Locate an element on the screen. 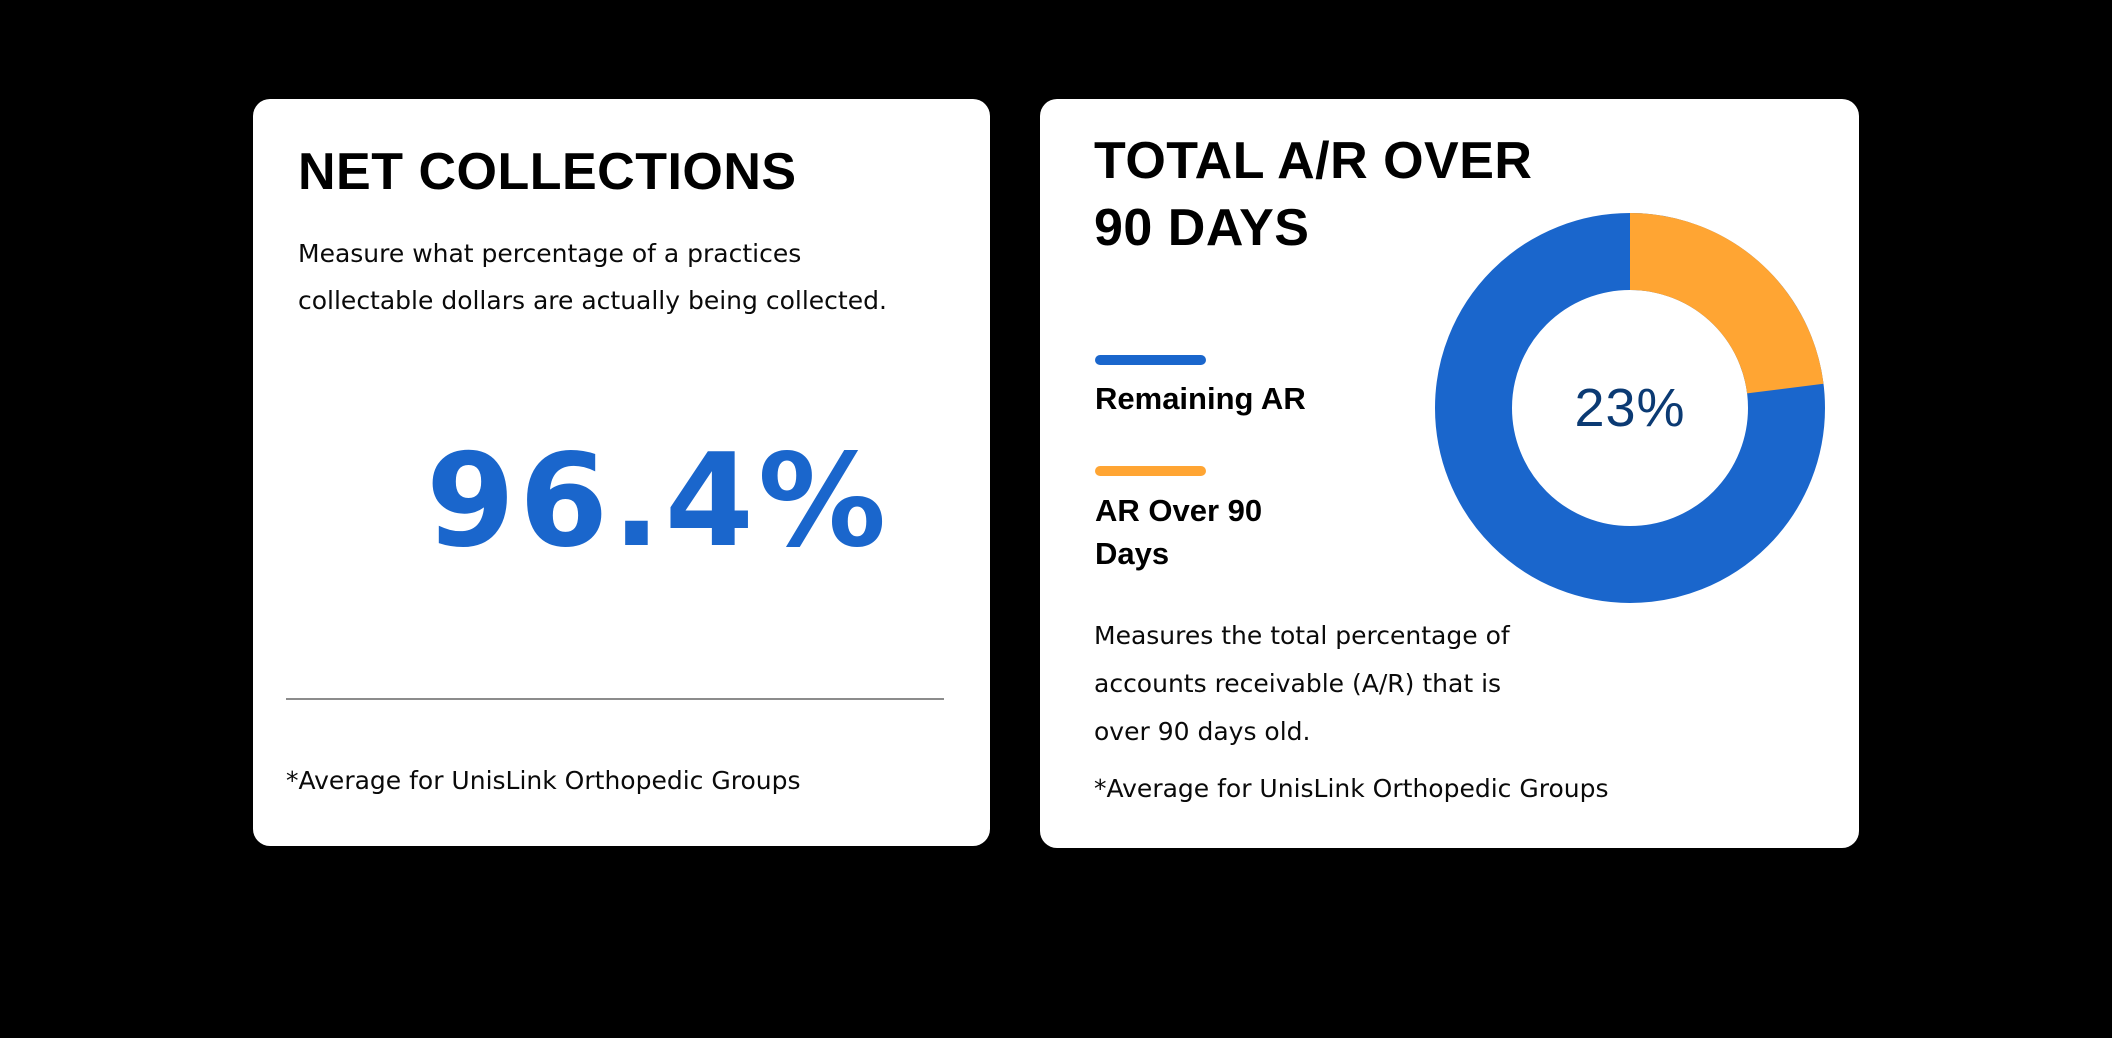 The width and height of the screenshot is (2112, 1038). donut-chart-svg is located at coordinates (1630, 408).